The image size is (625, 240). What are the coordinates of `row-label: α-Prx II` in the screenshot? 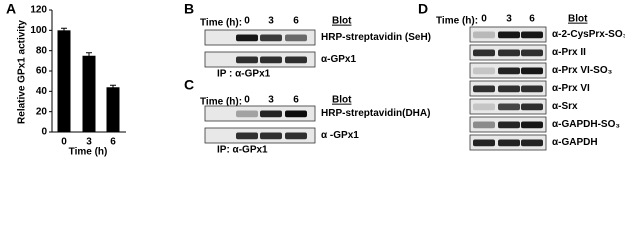 It's located at (569, 52).